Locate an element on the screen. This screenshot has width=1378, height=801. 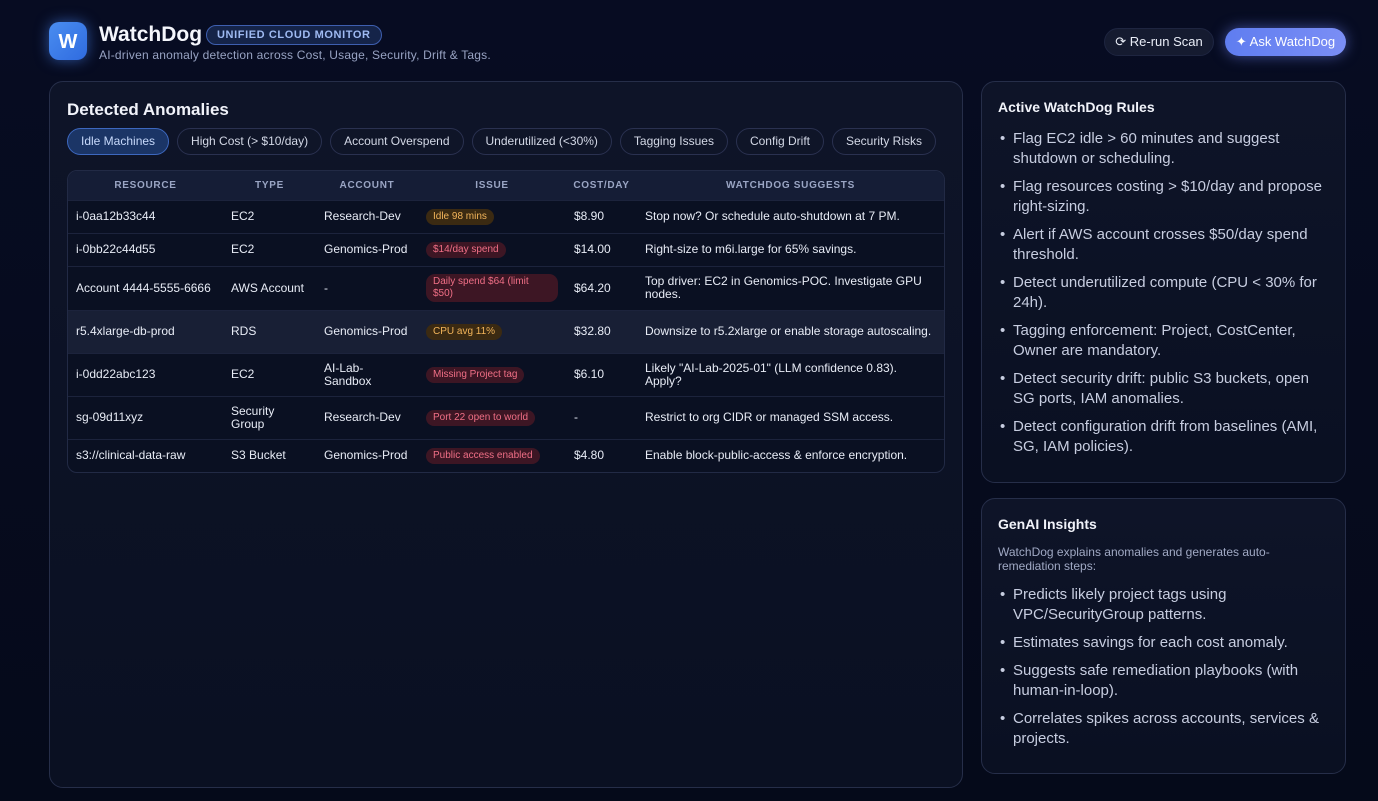
cell-resource: r5.4xlarge-db-prod is located at coordinates (145, 331).